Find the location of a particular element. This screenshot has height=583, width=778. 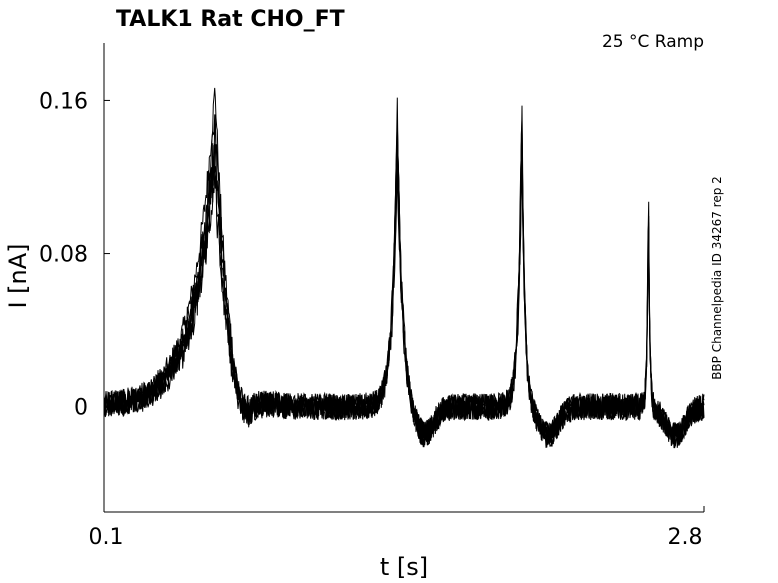

y-ticks: 0 0.08 0.16 is located at coordinates (74, 255).